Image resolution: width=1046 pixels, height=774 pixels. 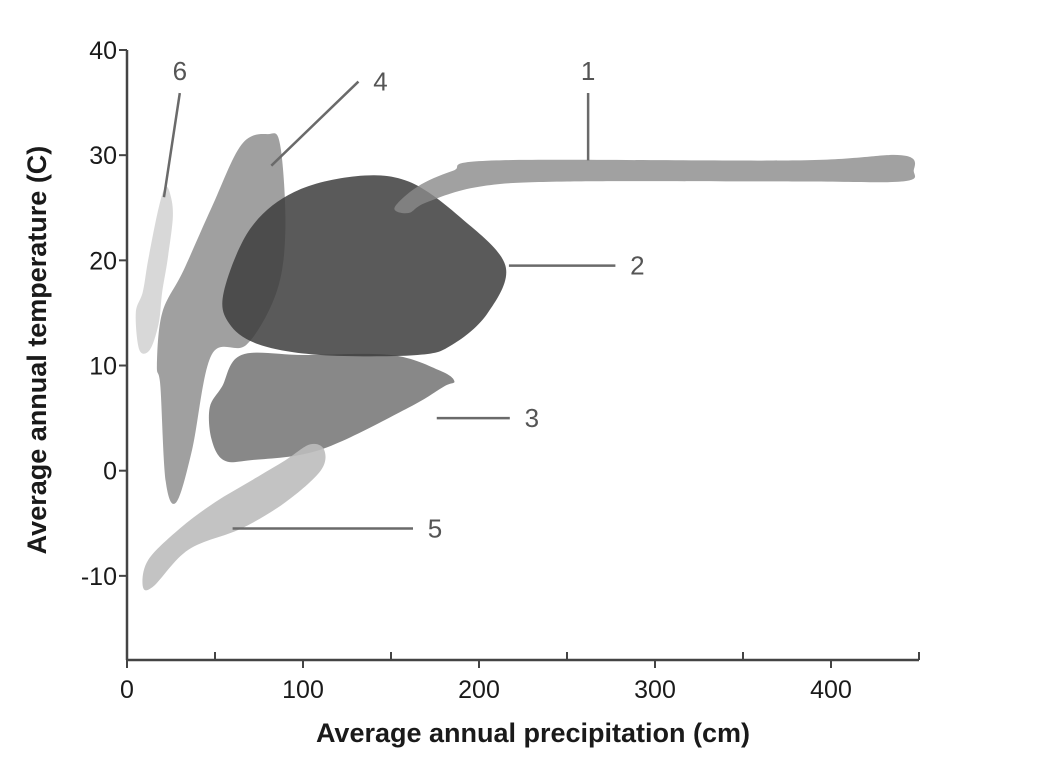 What do you see at coordinates (533, 733) in the screenshot?
I see `x-axis-title: Average annual precipitation (cm)` at bounding box center [533, 733].